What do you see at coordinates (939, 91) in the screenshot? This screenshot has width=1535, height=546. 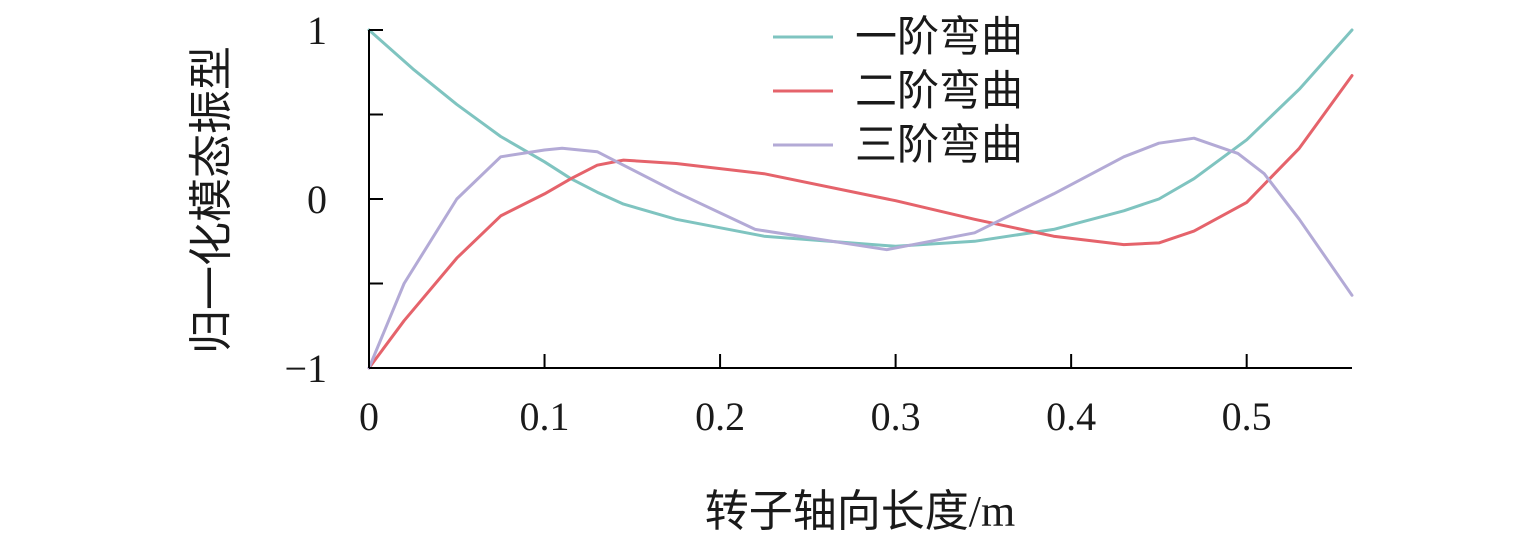 I see `legend-label-2: 二阶弯曲` at bounding box center [939, 91].